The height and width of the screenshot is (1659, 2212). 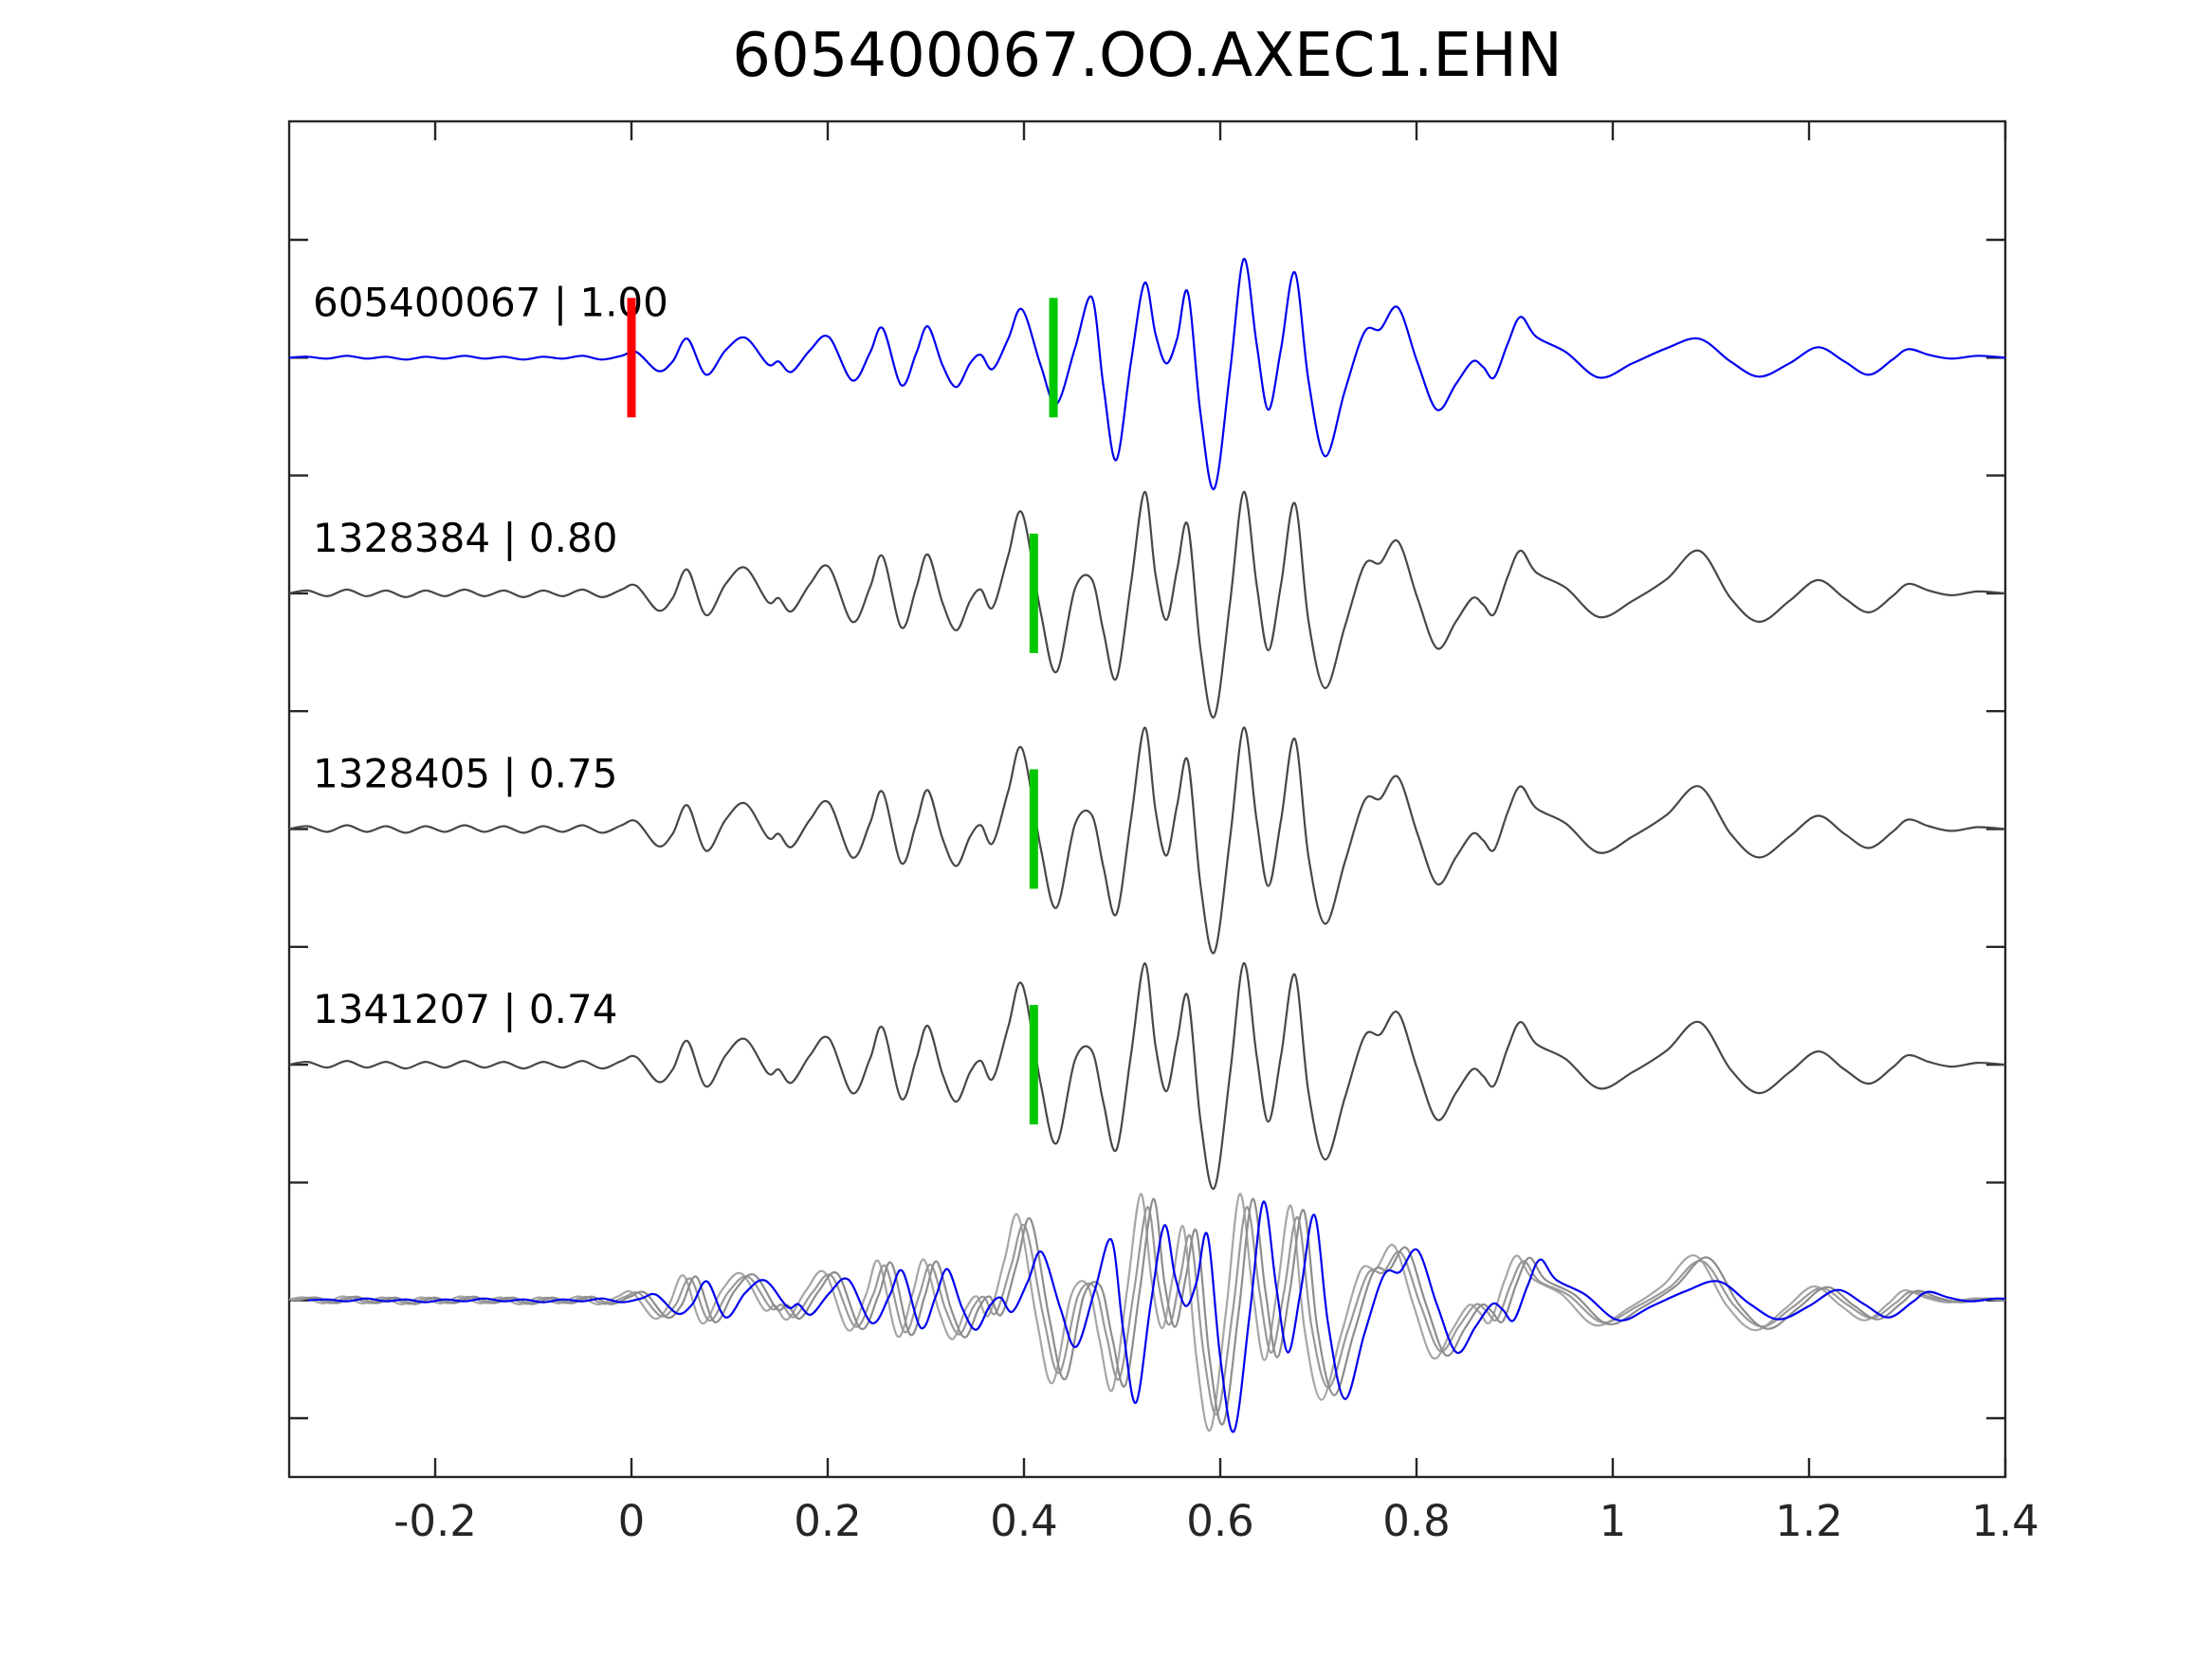 What do you see at coordinates (465, 1009) in the screenshot?
I see `trace-label: 1341207 | 0.74` at bounding box center [465, 1009].